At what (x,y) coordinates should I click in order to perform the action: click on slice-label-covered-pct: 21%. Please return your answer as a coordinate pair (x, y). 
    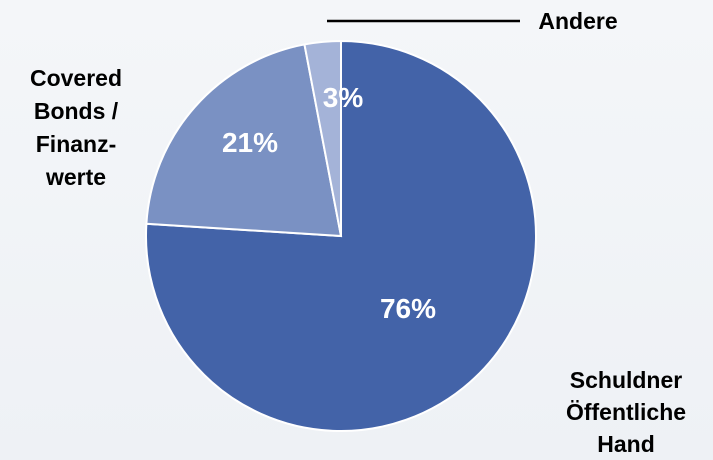
    Looking at the image, I should click on (250, 142).